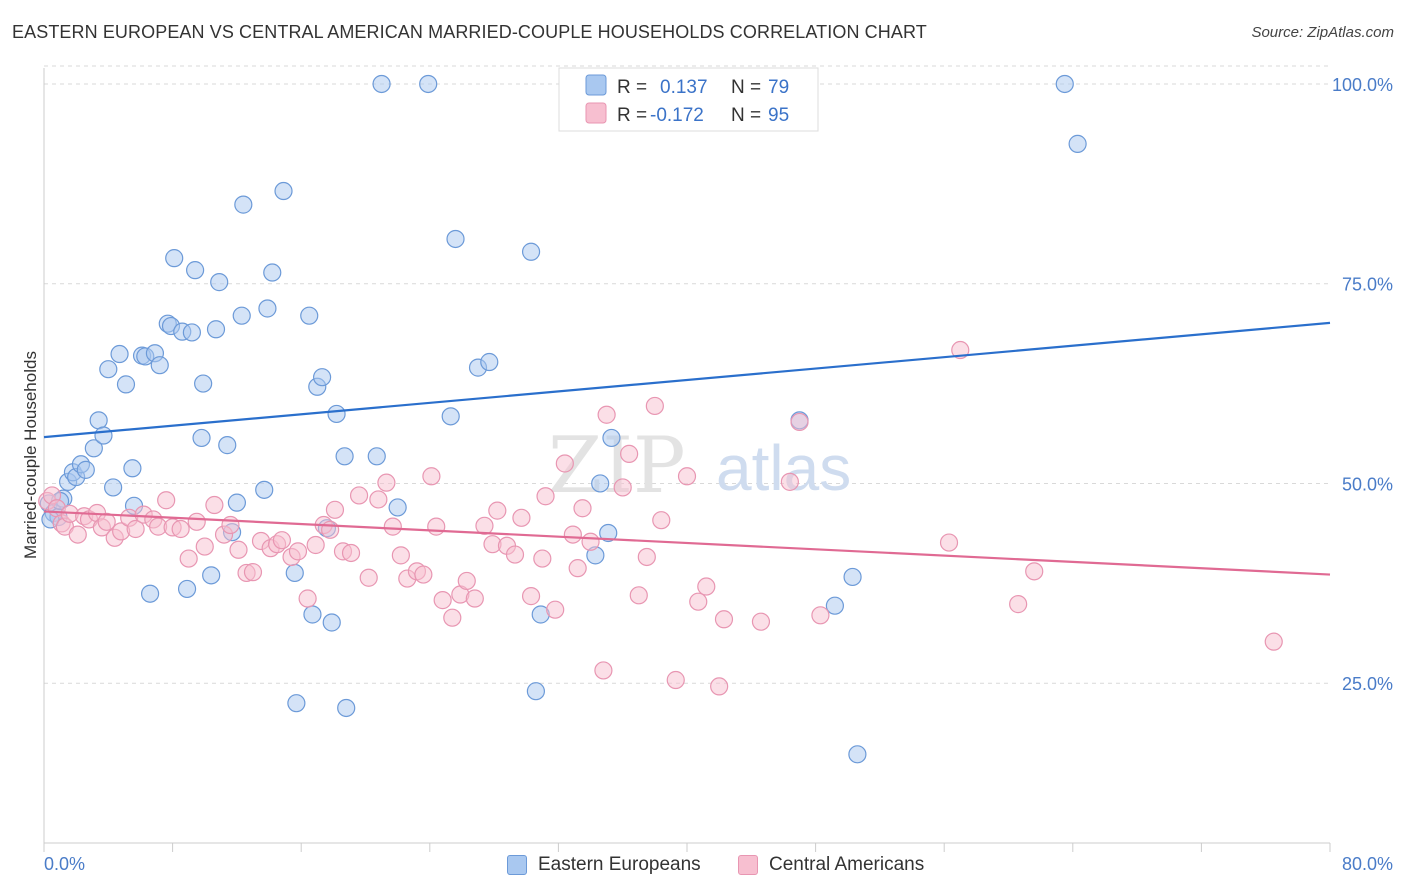  What do you see at coordinates (746, 115) in the screenshot?
I see `stats-n-label-pink: N =` at bounding box center [746, 115].